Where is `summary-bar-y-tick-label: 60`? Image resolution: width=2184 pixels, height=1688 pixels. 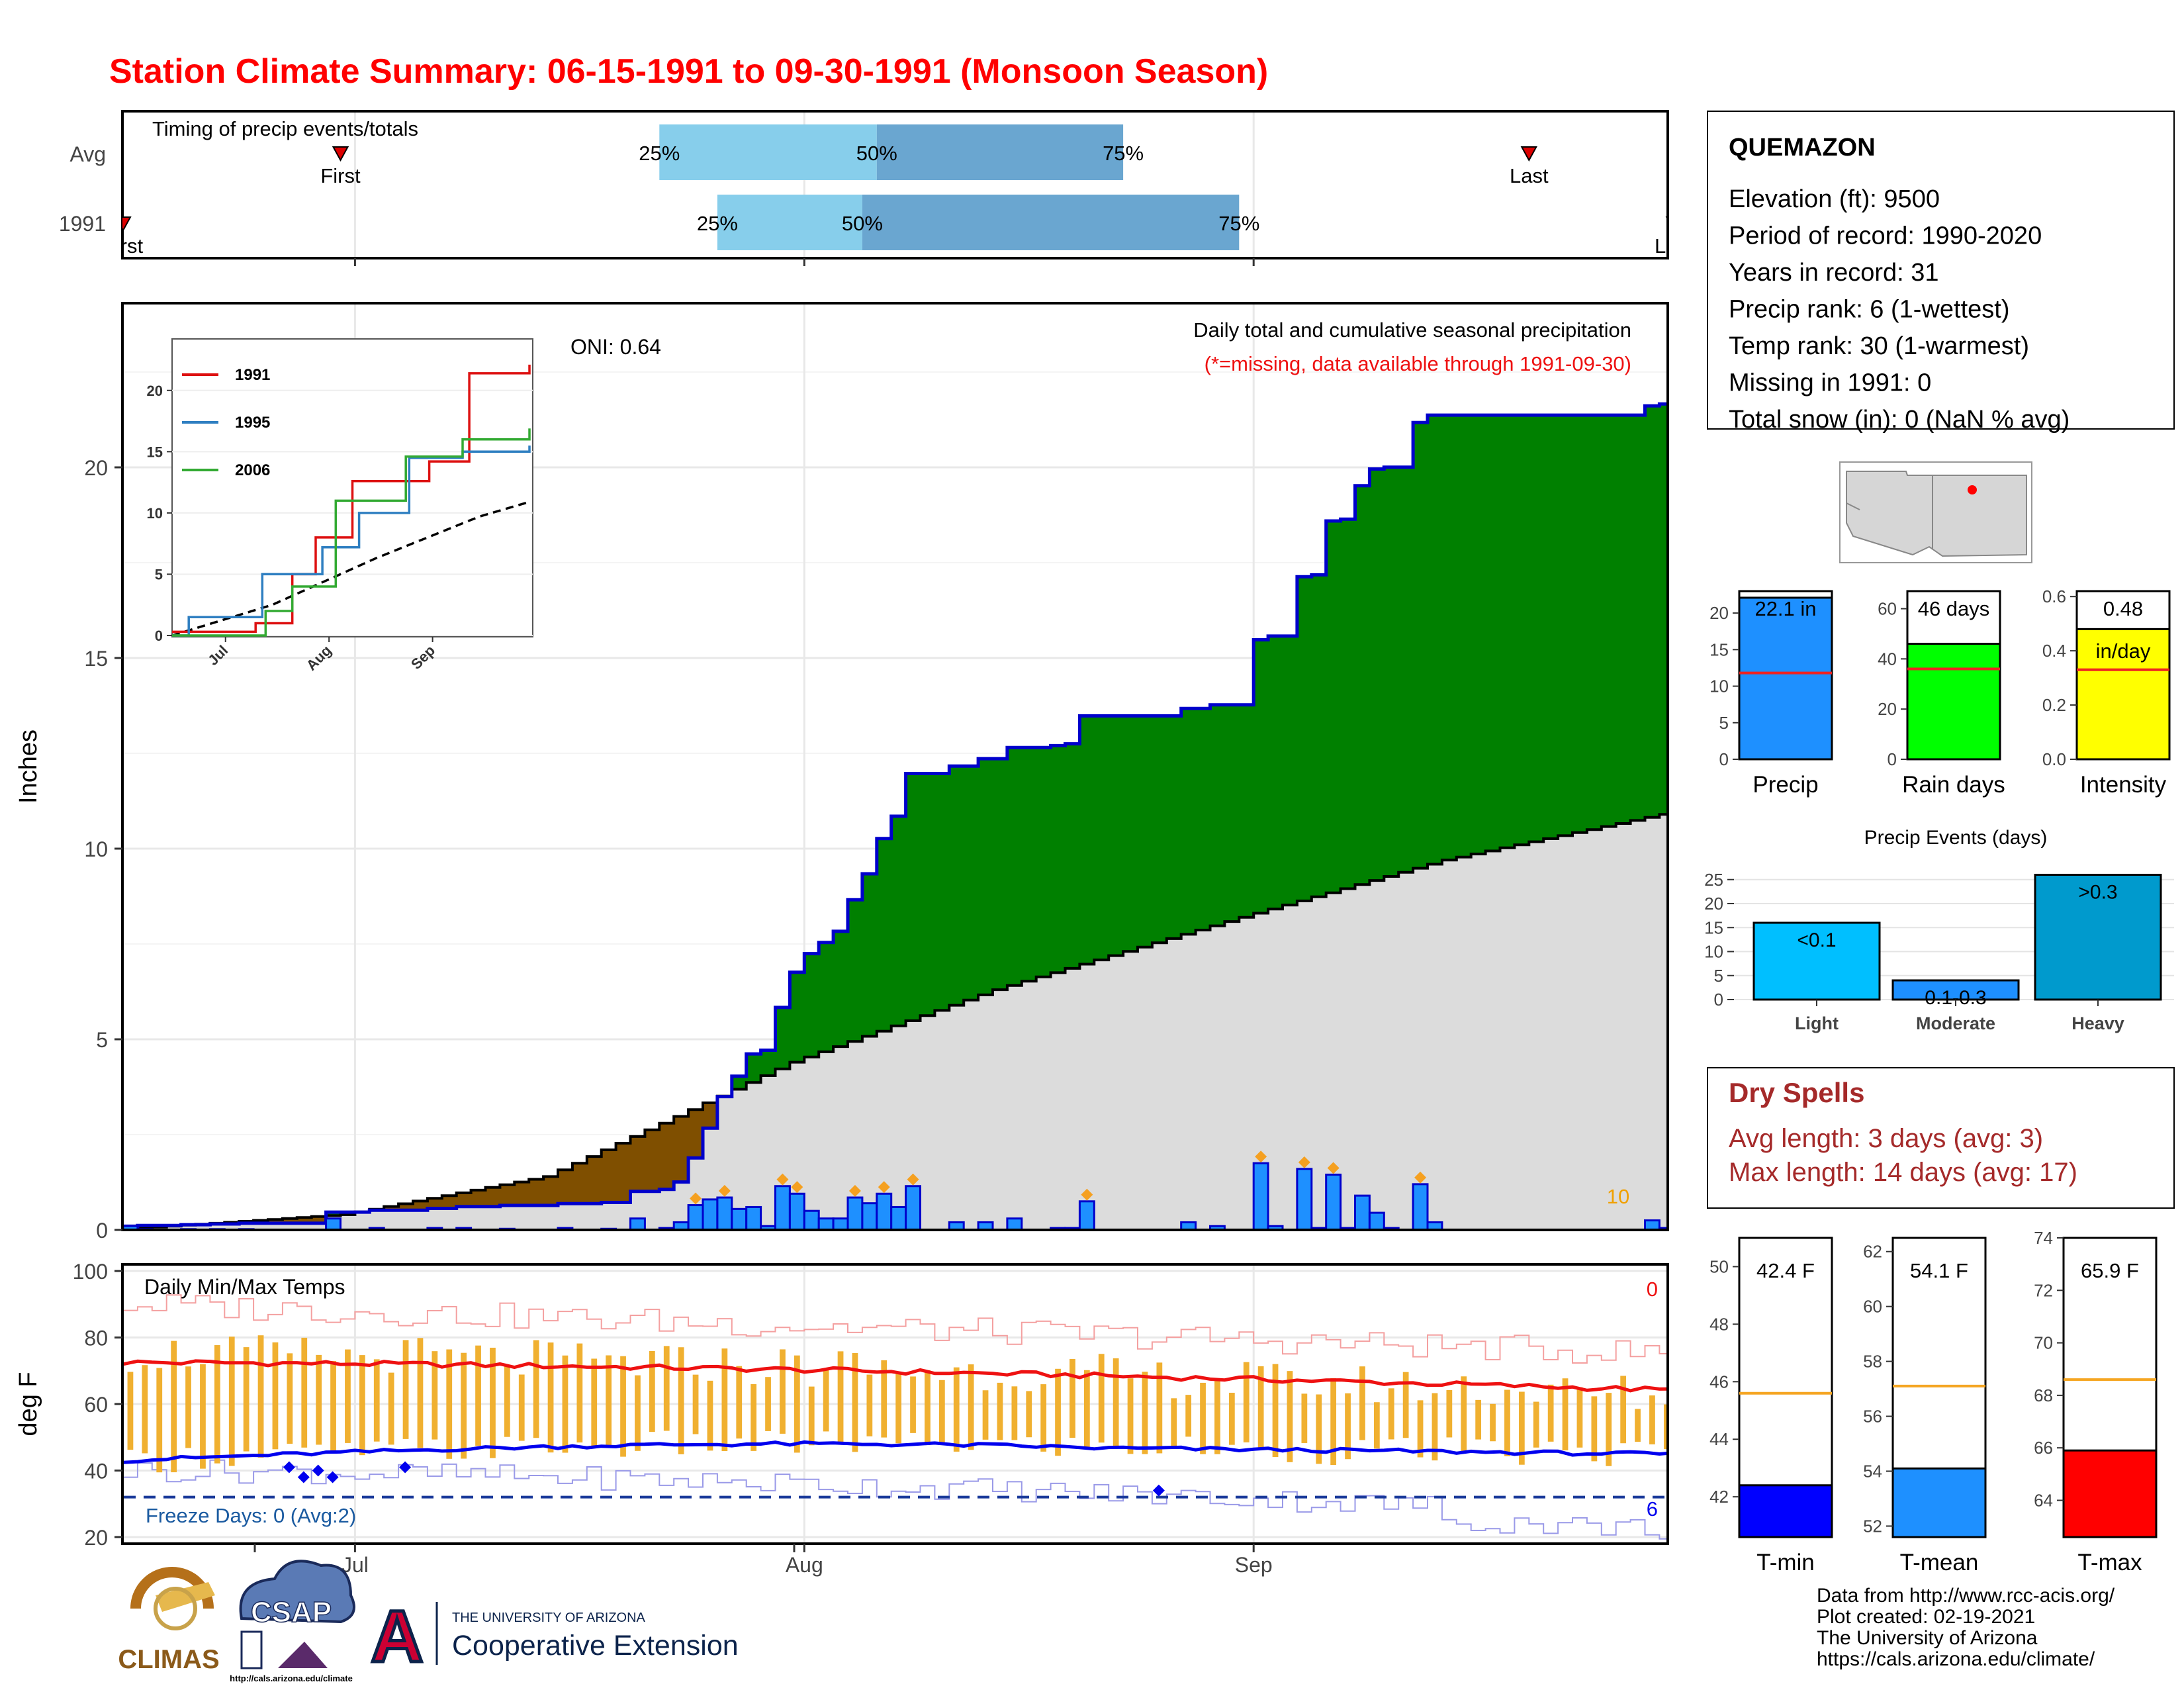 summary-bar-y-tick-label: 60 is located at coordinates (1888, 609).